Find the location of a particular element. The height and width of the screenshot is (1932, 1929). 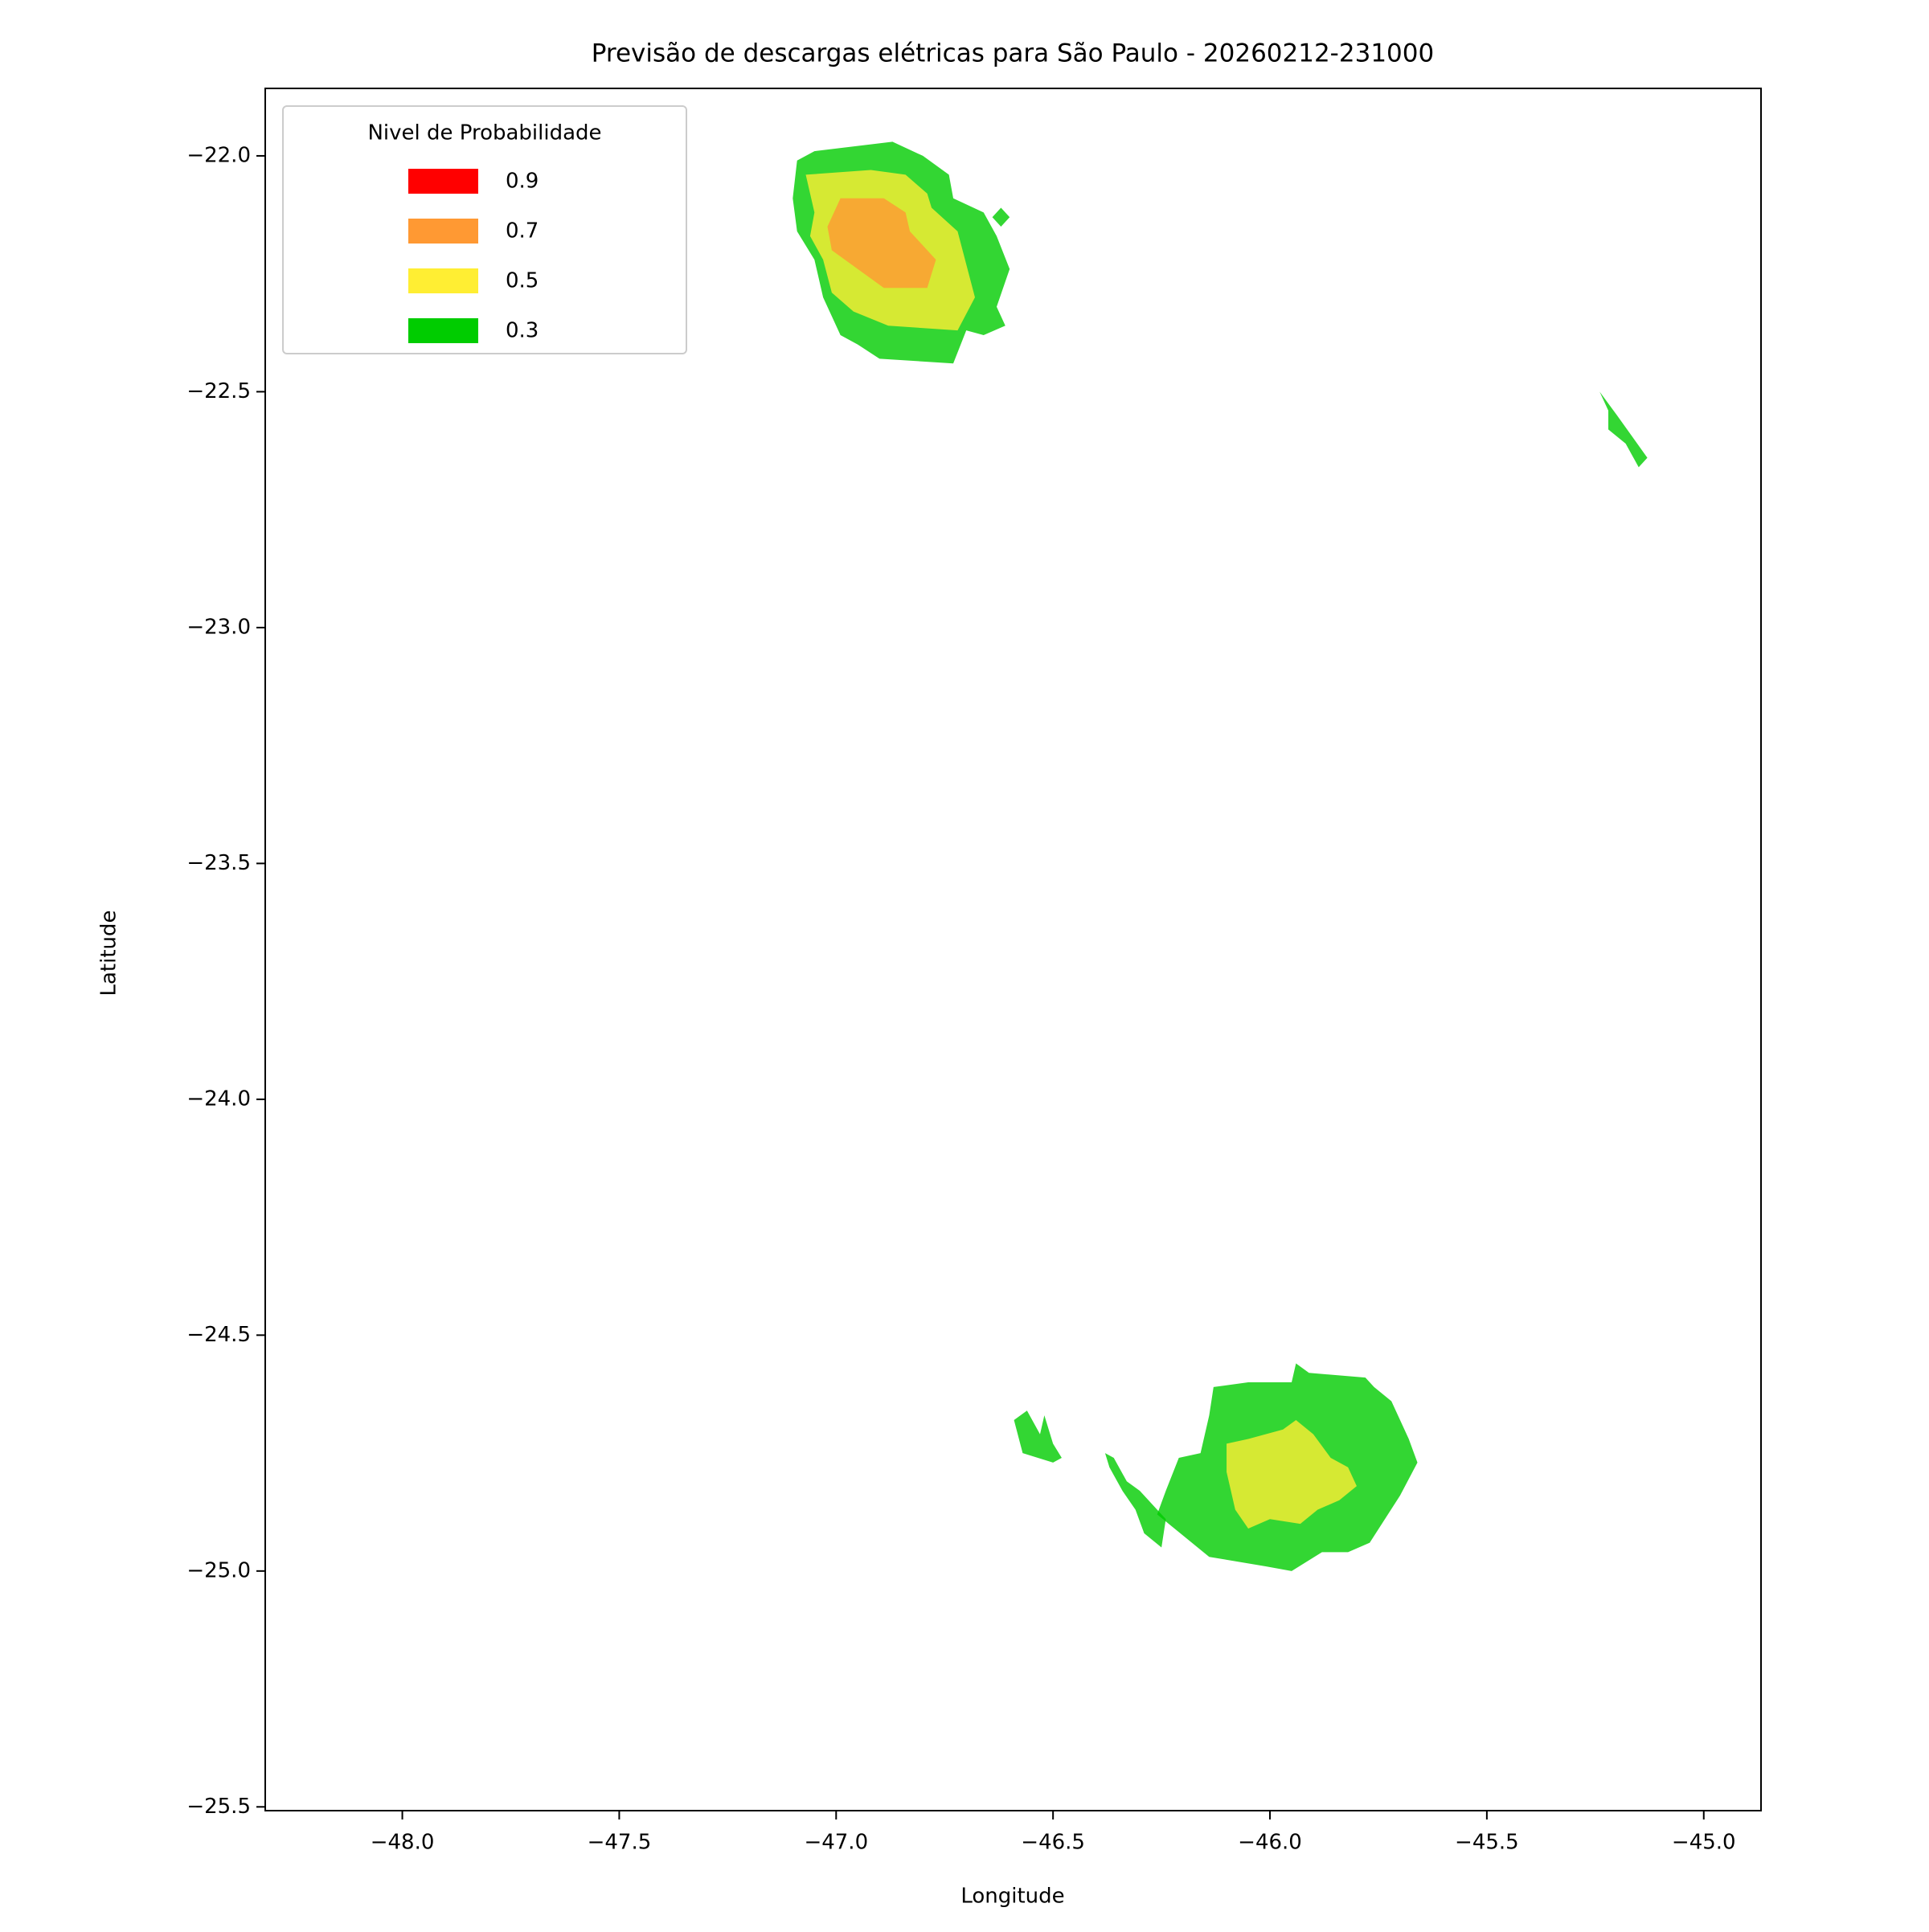

y-tick-label: −22.5 is located at coordinates (218, 391).